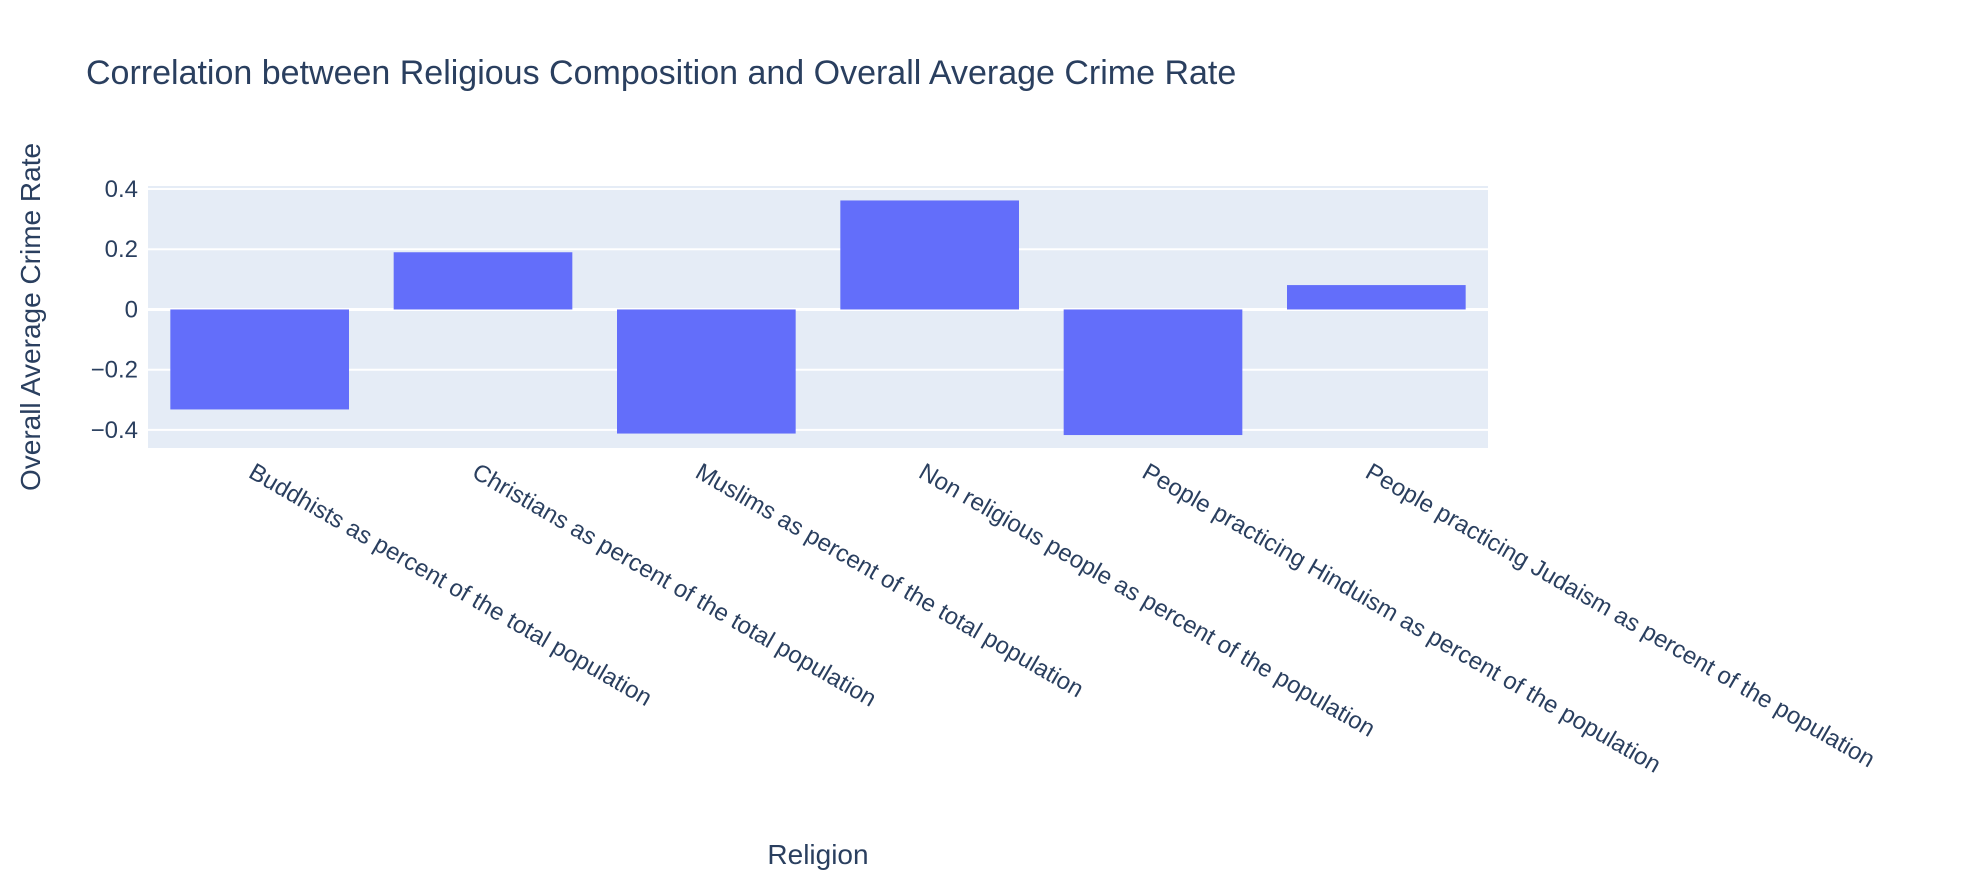 Image resolution: width=1962 pixels, height=883 pixels. Describe the element at coordinates (121, 249) in the screenshot. I see `y-tick-label: 0.2` at that location.